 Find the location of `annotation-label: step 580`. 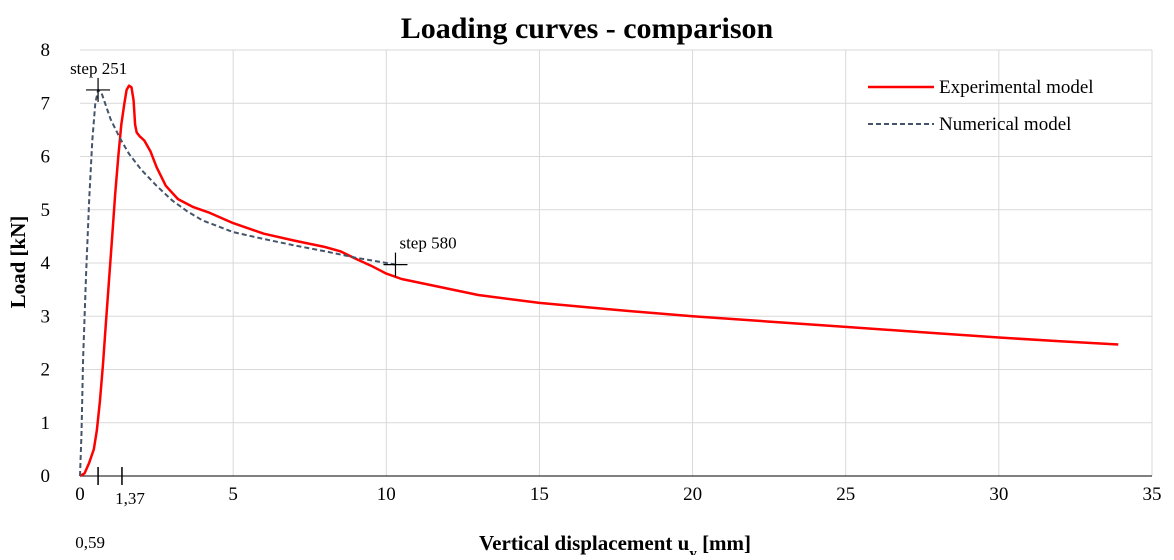

annotation-label: step 580 is located at coordinates (427, 243).